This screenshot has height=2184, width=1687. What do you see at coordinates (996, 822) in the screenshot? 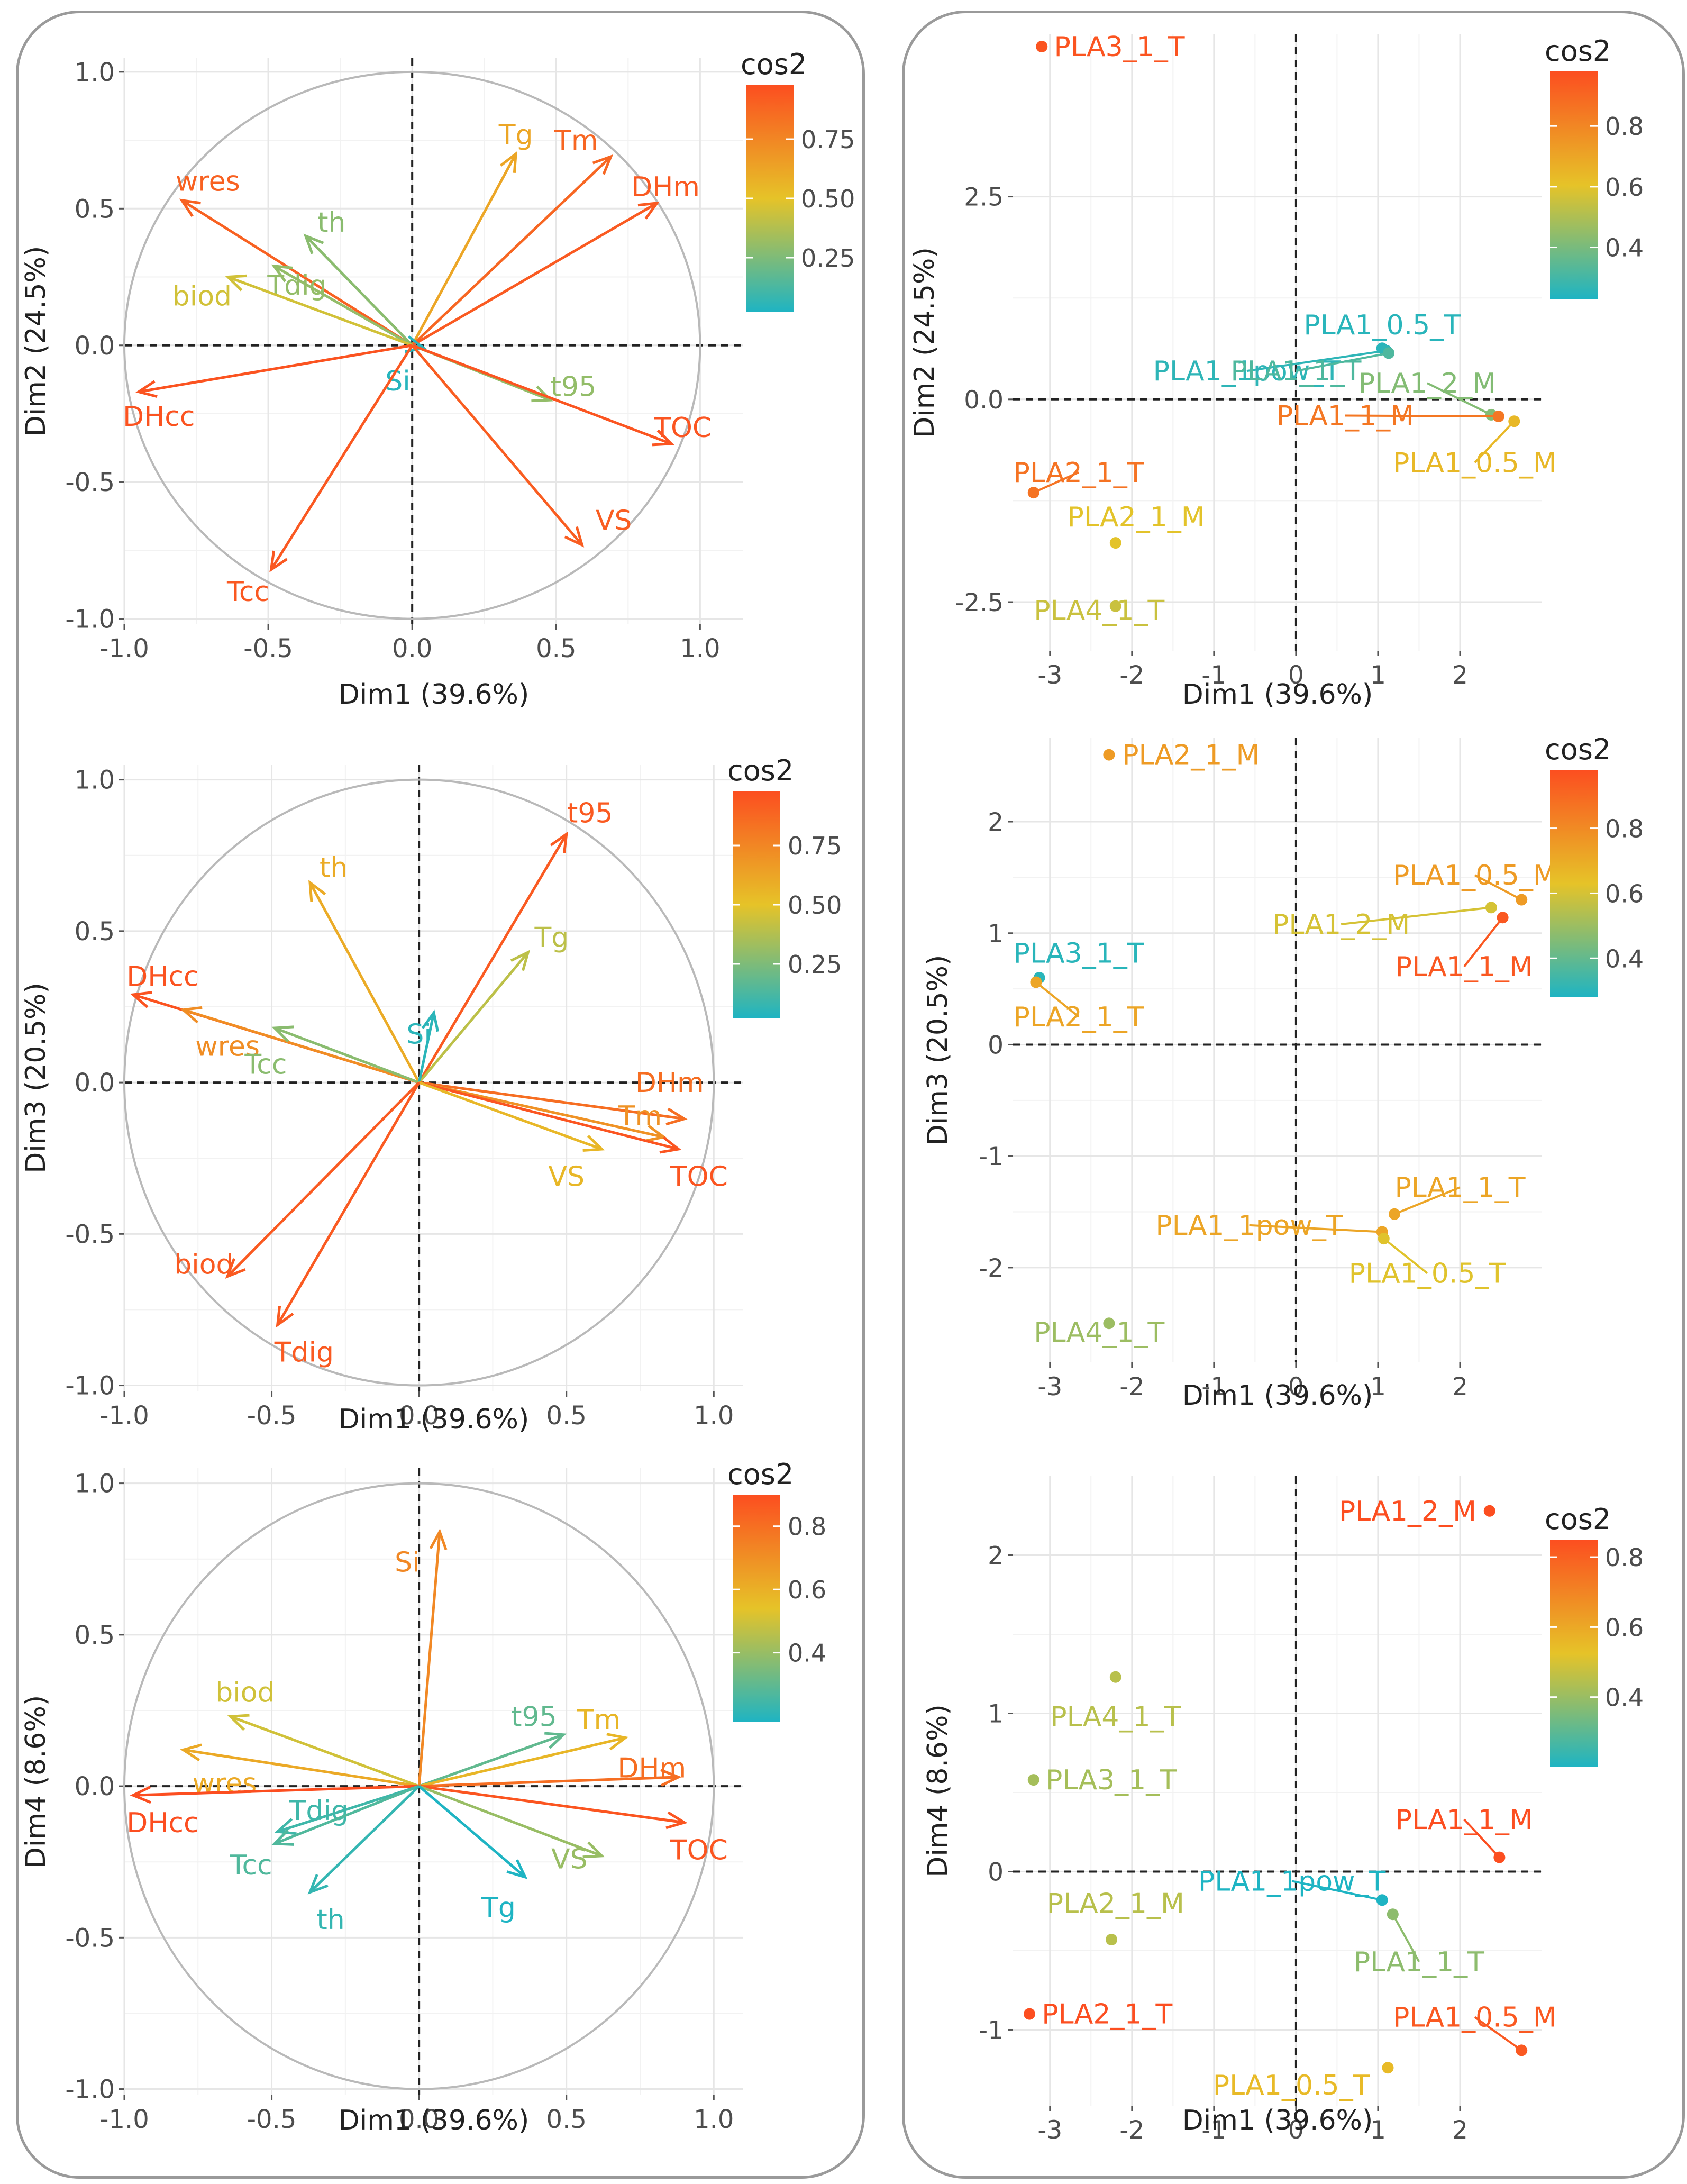
I see `y-tick-label: 2` at bounding box center [996, 822].